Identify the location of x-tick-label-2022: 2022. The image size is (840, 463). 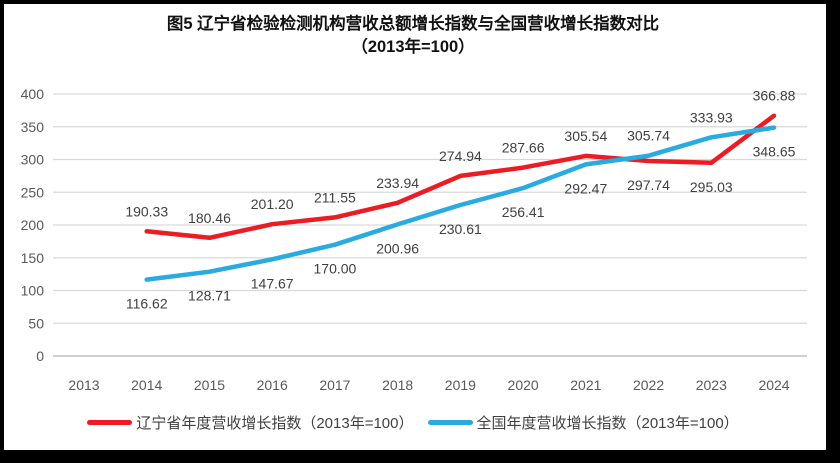
(648, 385).